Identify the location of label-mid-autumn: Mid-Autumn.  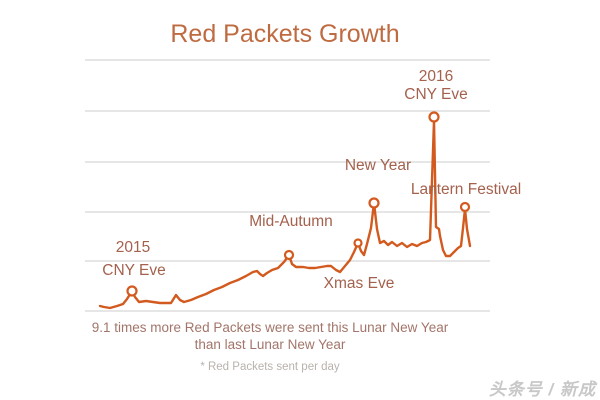
(291, 221).